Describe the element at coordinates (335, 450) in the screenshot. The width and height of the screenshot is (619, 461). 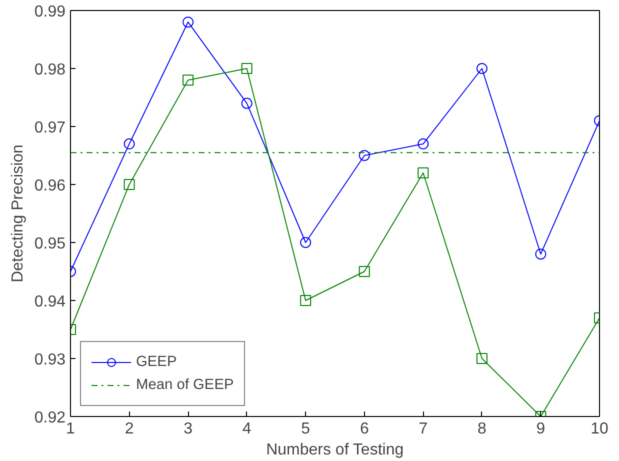
I see `x-axis-title: Numbers of Testing` at that location.